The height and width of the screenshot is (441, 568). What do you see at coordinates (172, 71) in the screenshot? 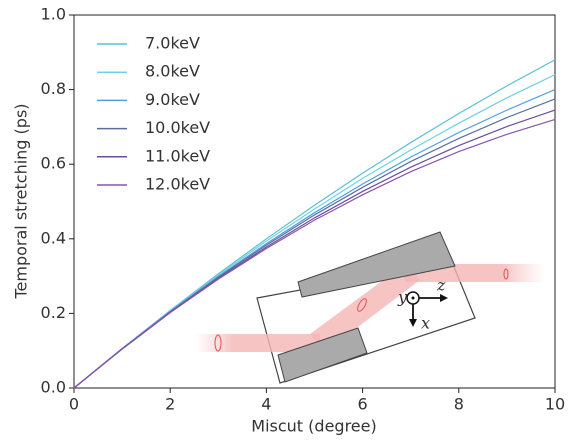
I see `legend-label: 8.0keV` at bounding box center [172, 71].